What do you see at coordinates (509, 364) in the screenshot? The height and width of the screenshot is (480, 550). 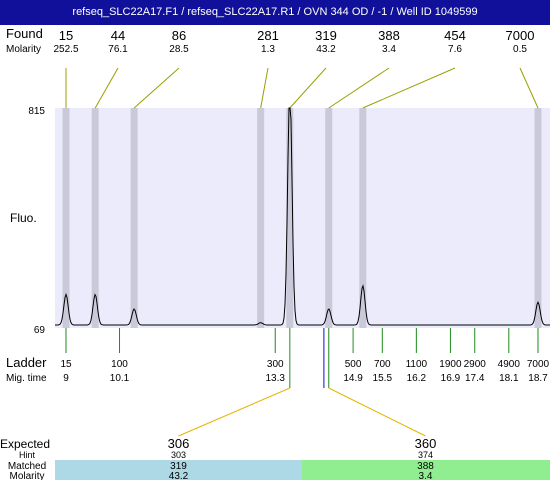 I see `ladder-size-label: 4900` at bounding box center [509, 364].